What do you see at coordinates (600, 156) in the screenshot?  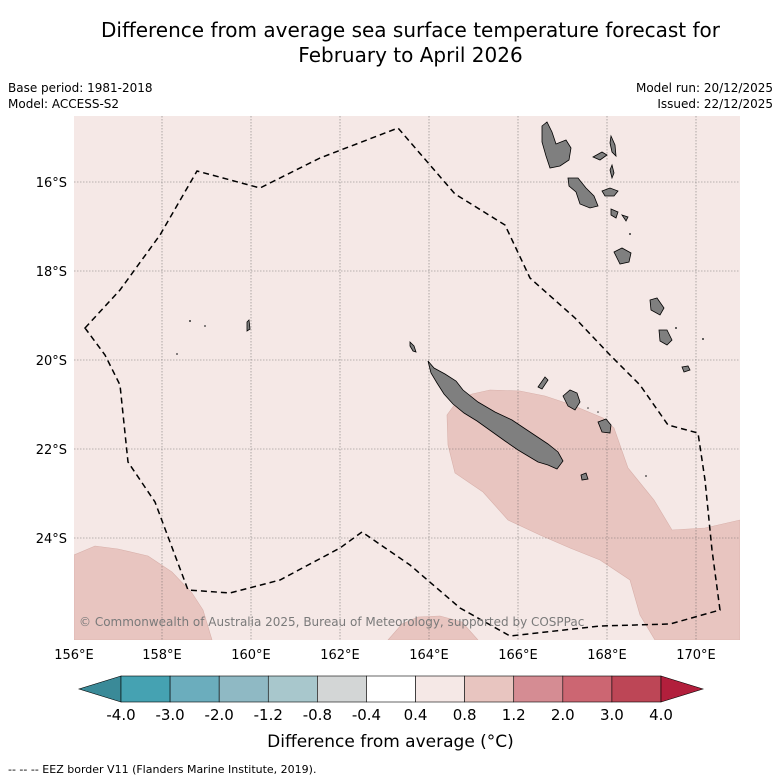 I see `island-ambae` at bounding box center [600, 156].